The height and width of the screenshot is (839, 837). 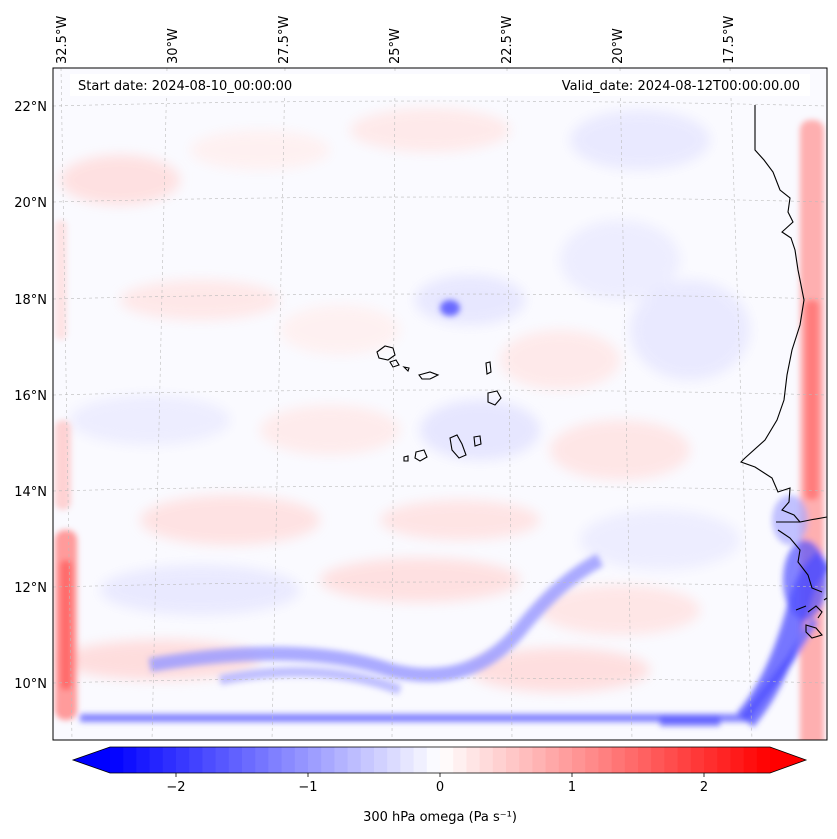 I want to click on colorbar-label: 300 hPa omega (Pa s⁻¹), so click(x=440, y=817).